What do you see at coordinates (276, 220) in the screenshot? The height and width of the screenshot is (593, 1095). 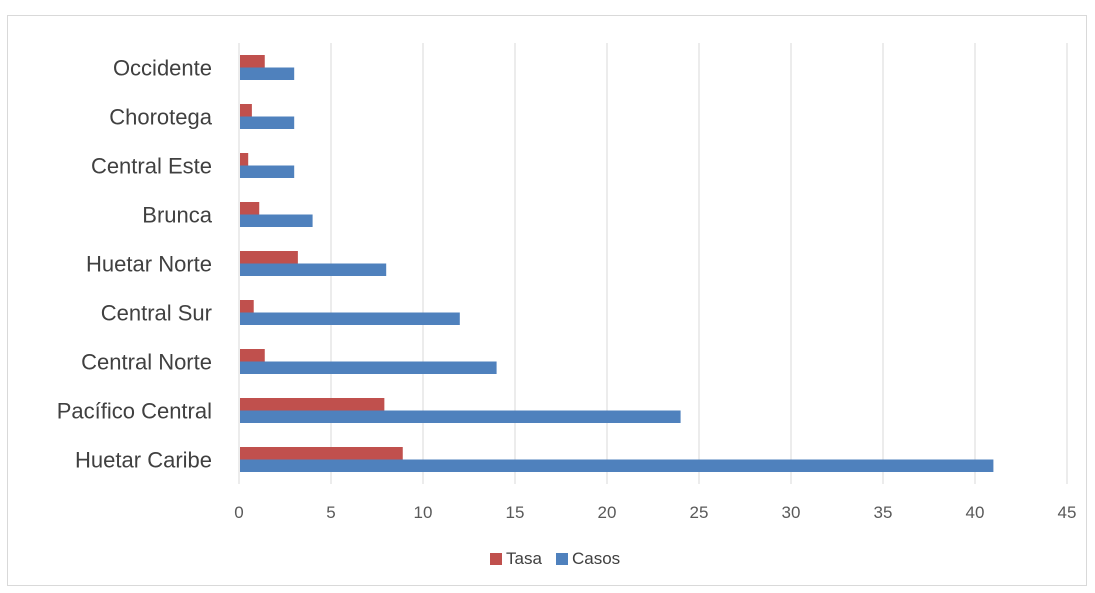 I see `bar-casos-brunca` at bounding box center [276, 220].